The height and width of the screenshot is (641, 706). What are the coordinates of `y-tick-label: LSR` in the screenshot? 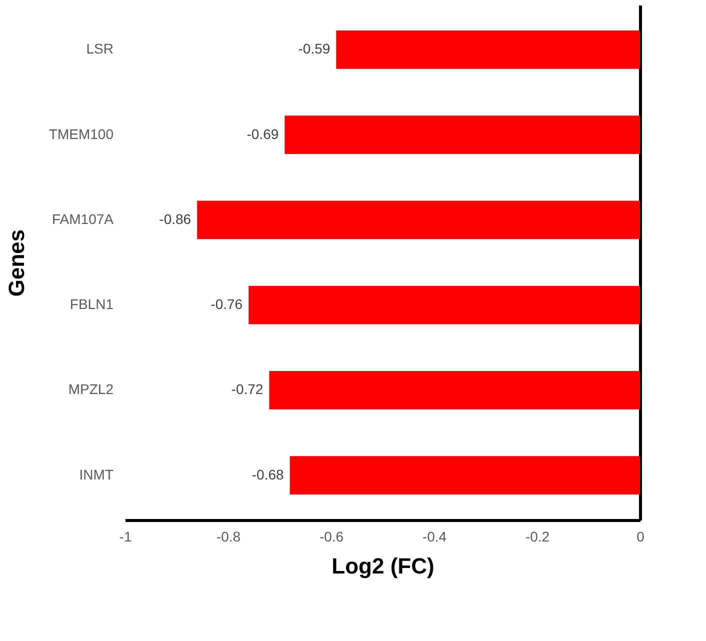 It's located at (100, 48).